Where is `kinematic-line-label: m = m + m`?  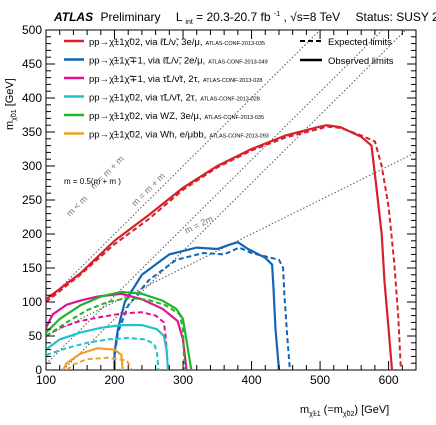
kinematic-line-label: m = m + m is located at coordinates (148, 189).